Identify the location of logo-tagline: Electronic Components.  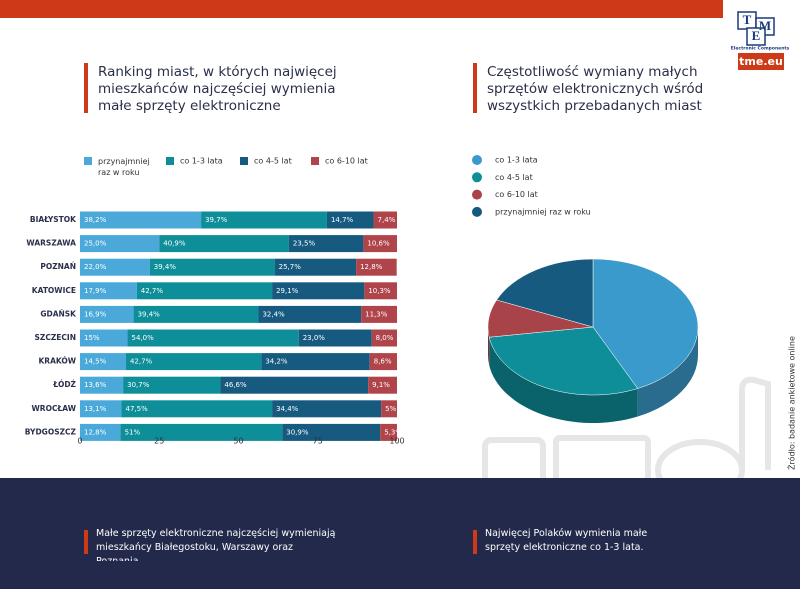
(760, 49).